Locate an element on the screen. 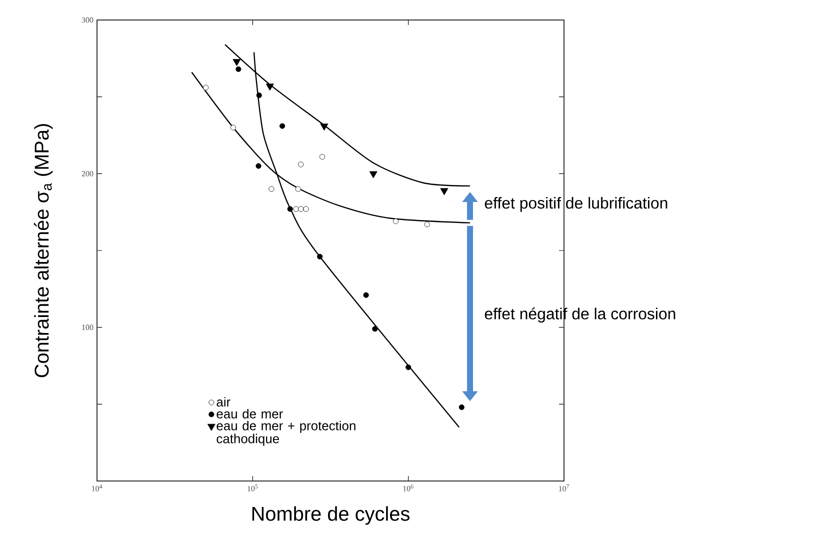 The image size is (817, 551). legend-label: eau de mer is located at coordinates (249, 413).